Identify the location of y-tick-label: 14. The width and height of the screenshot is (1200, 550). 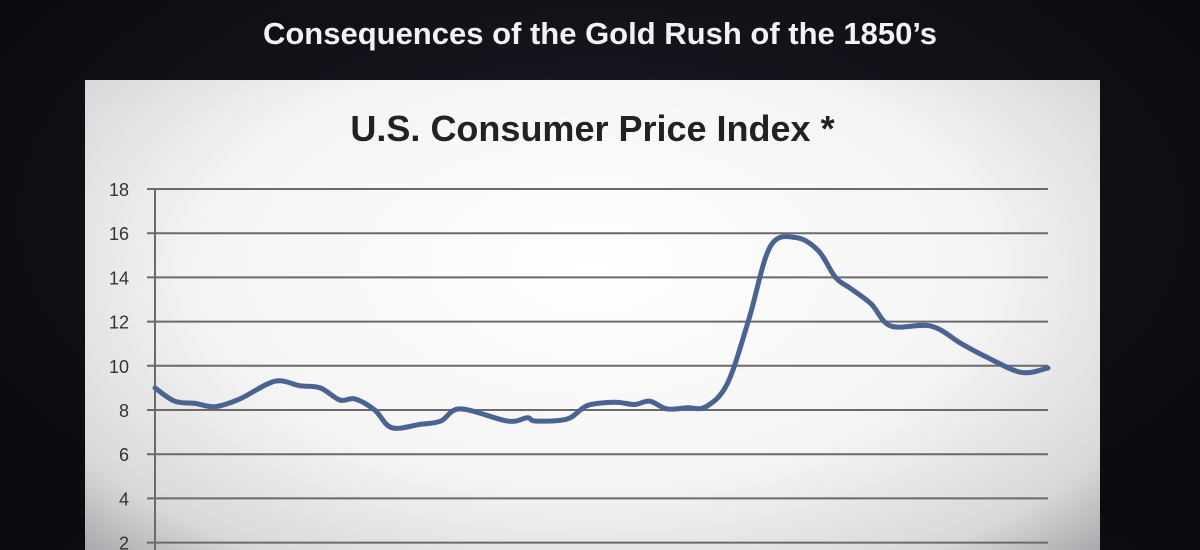
(119, 278).